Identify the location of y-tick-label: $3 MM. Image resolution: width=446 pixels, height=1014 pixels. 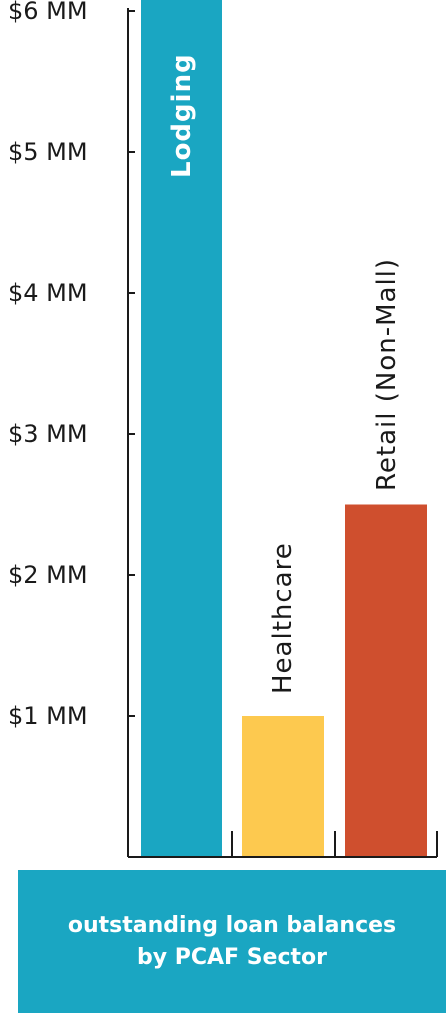
(48, 434).